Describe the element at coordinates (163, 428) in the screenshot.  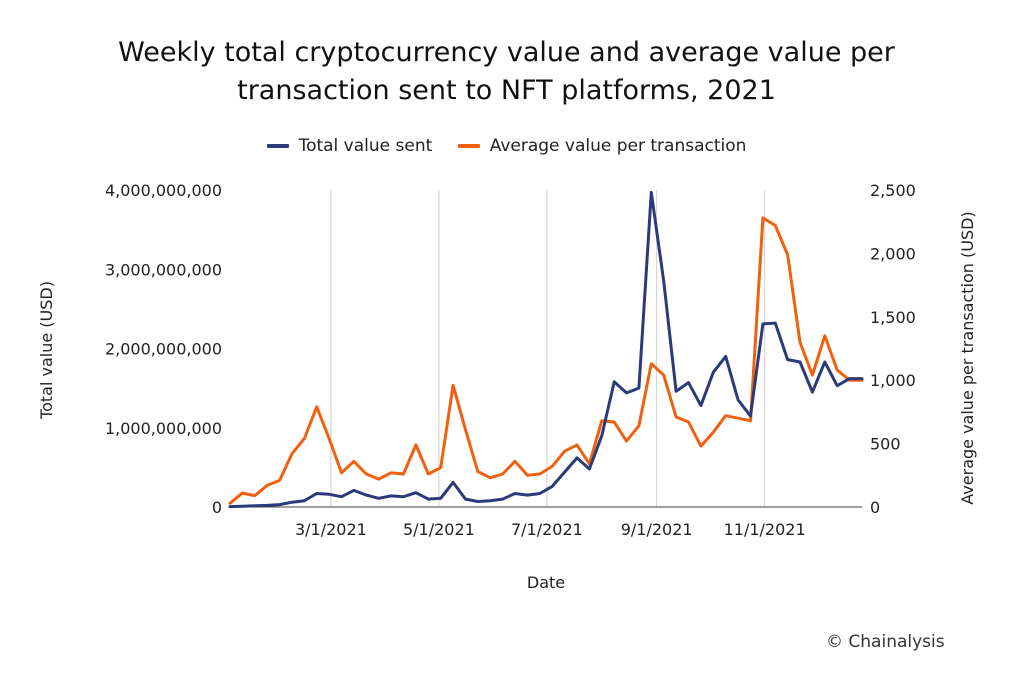
I see `y-tick-label-left: 1,000,000,000` at that location.